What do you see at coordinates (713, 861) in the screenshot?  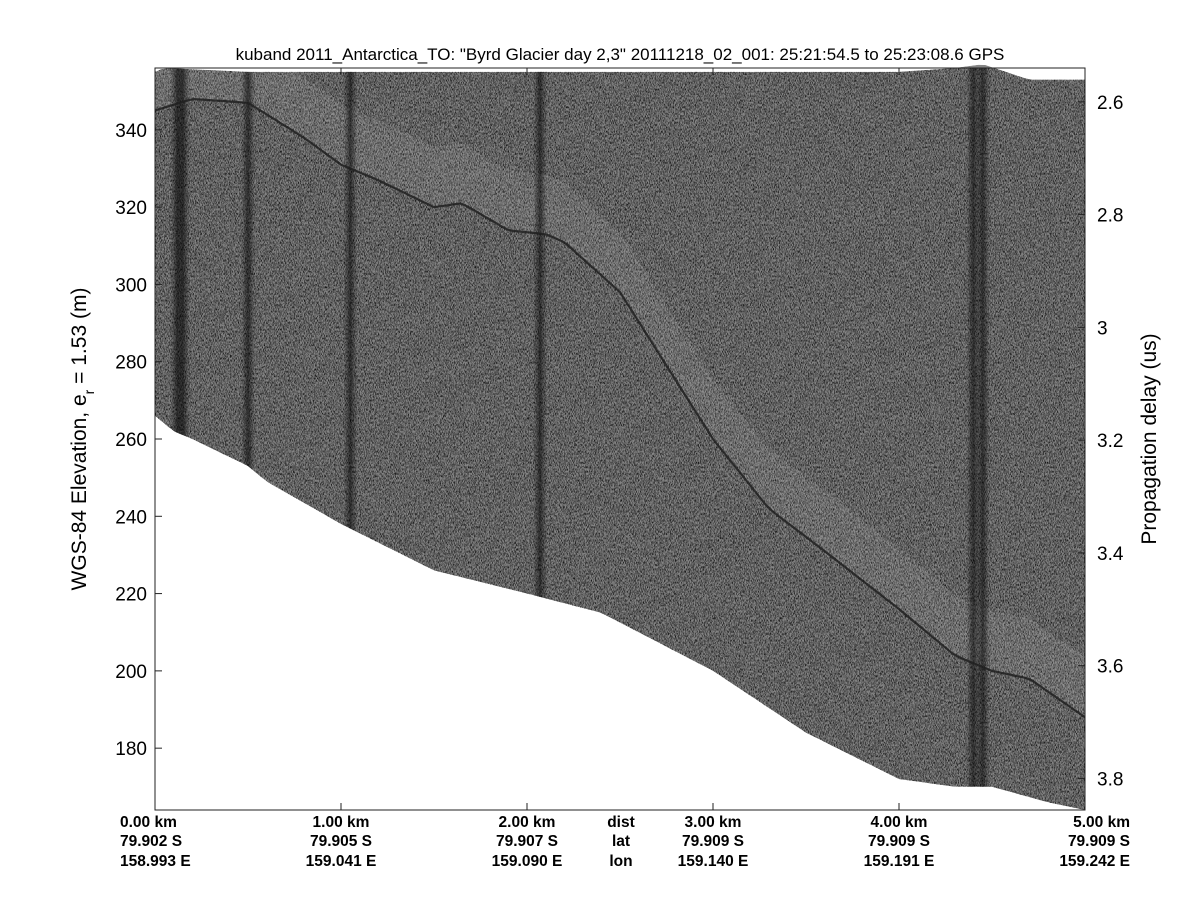 I see `x-tick-lon-label: 159.140 E` at bounding box center [713, 861].